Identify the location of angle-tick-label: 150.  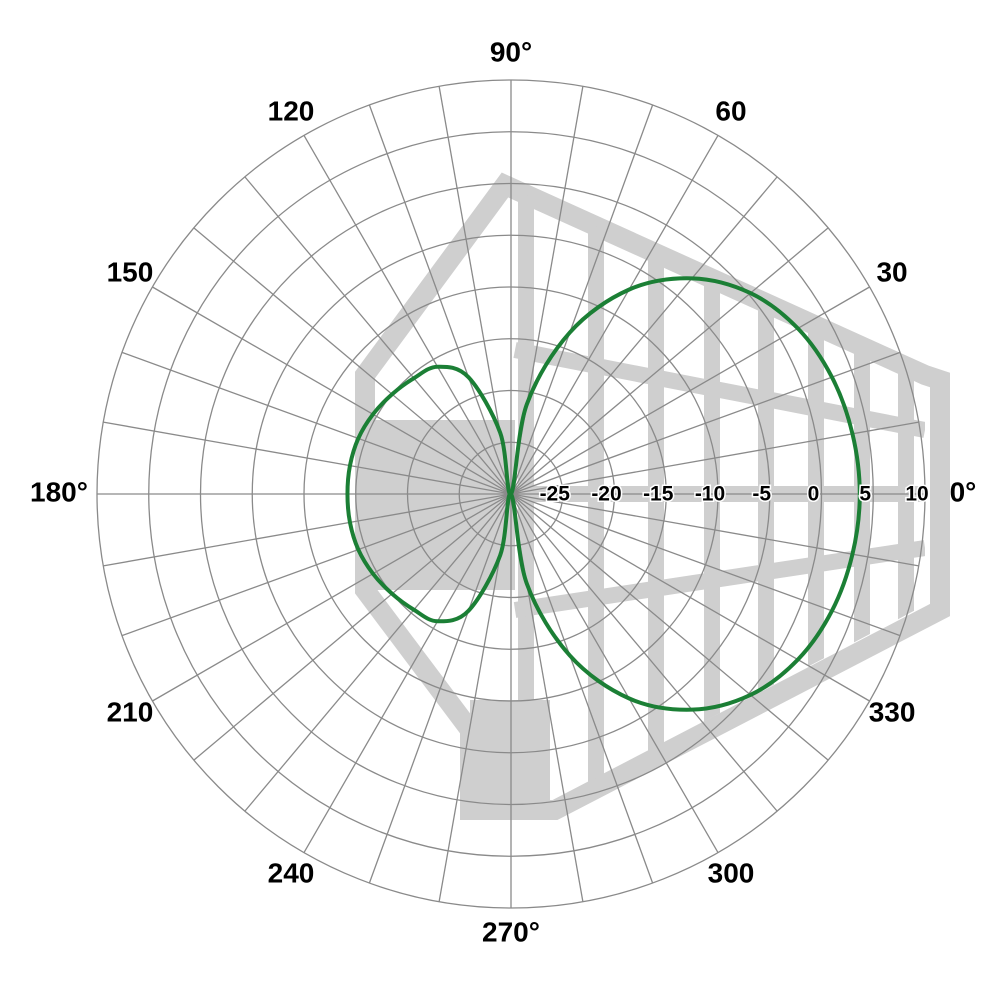
(130, 271).